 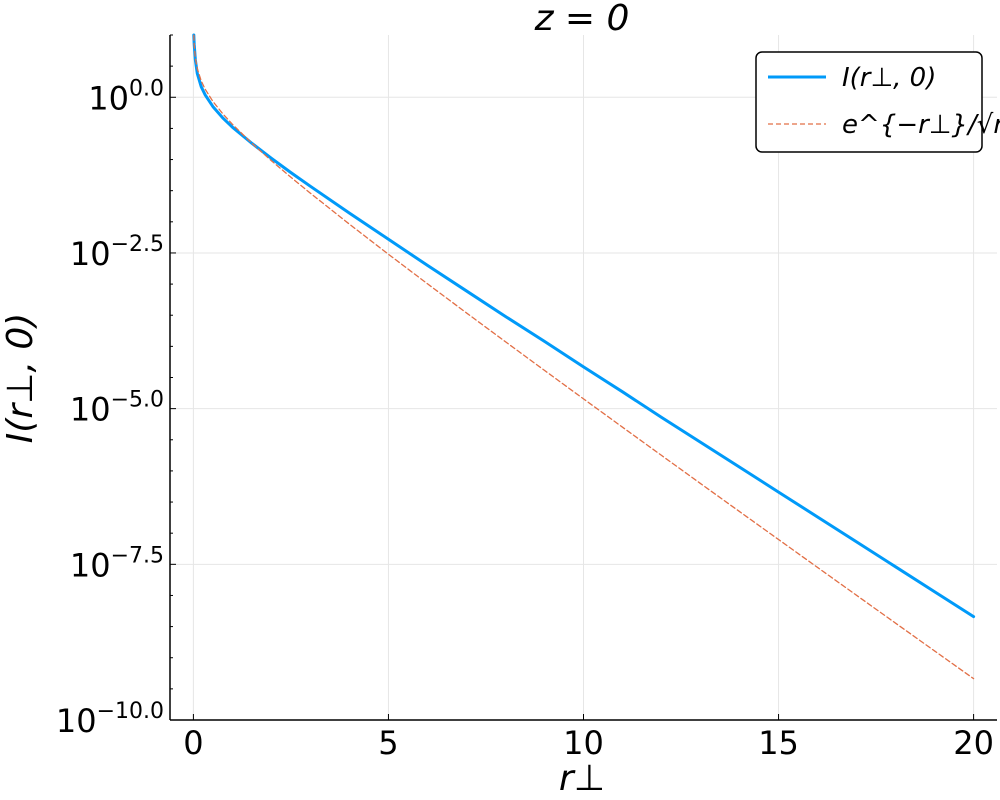 What do you see at coordinates (117, 252) in the screenshot?
I see `y-tick-label: 10−2.5` at bounding box center [117, 252].